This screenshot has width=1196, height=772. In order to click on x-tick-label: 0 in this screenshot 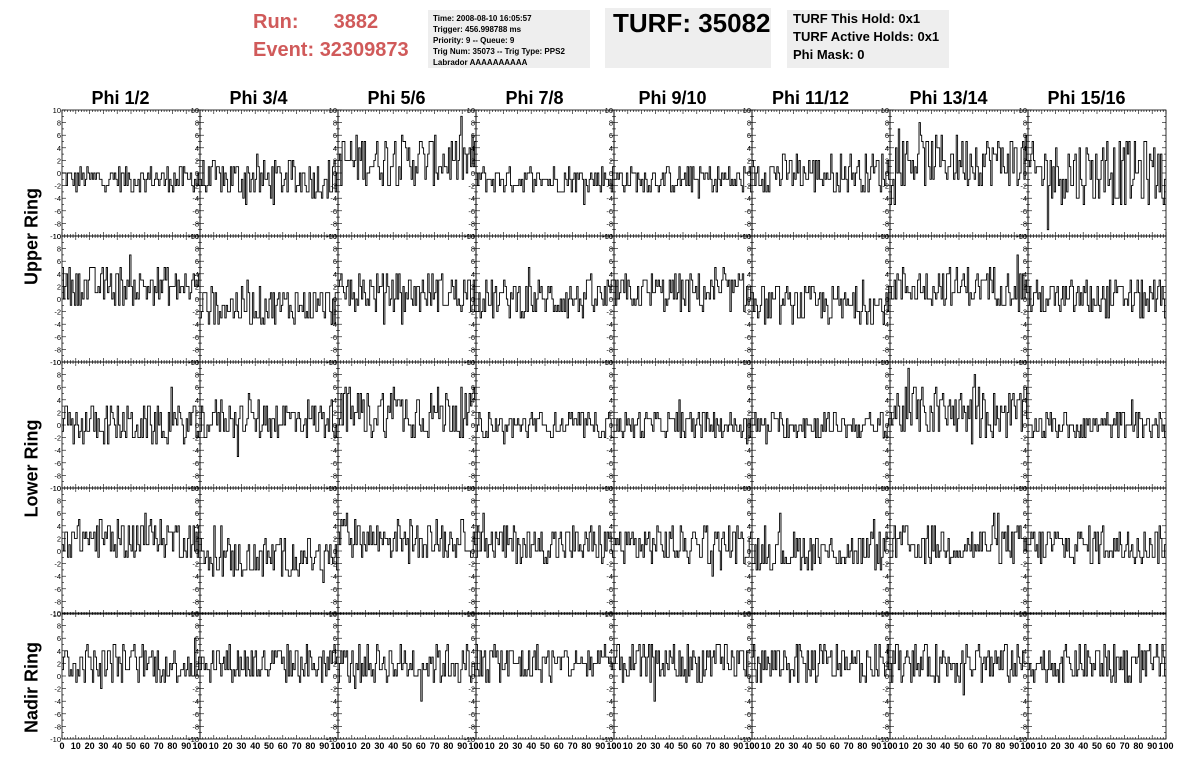, I will do `click(475, 746)`.